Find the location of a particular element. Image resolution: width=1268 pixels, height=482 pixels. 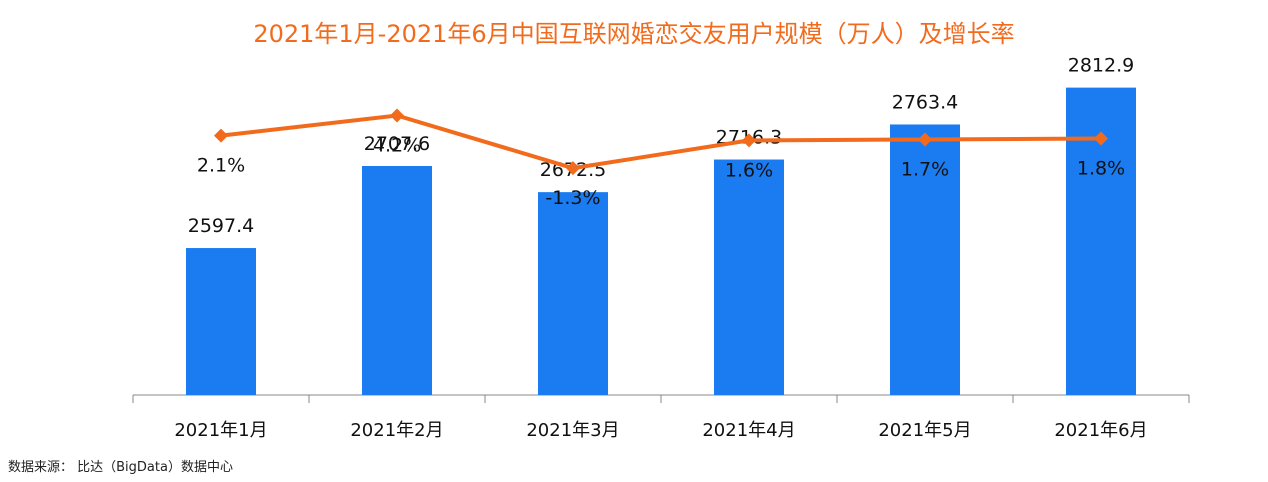

growth-value-label: 4.2% is located at coordinates (397, 146).